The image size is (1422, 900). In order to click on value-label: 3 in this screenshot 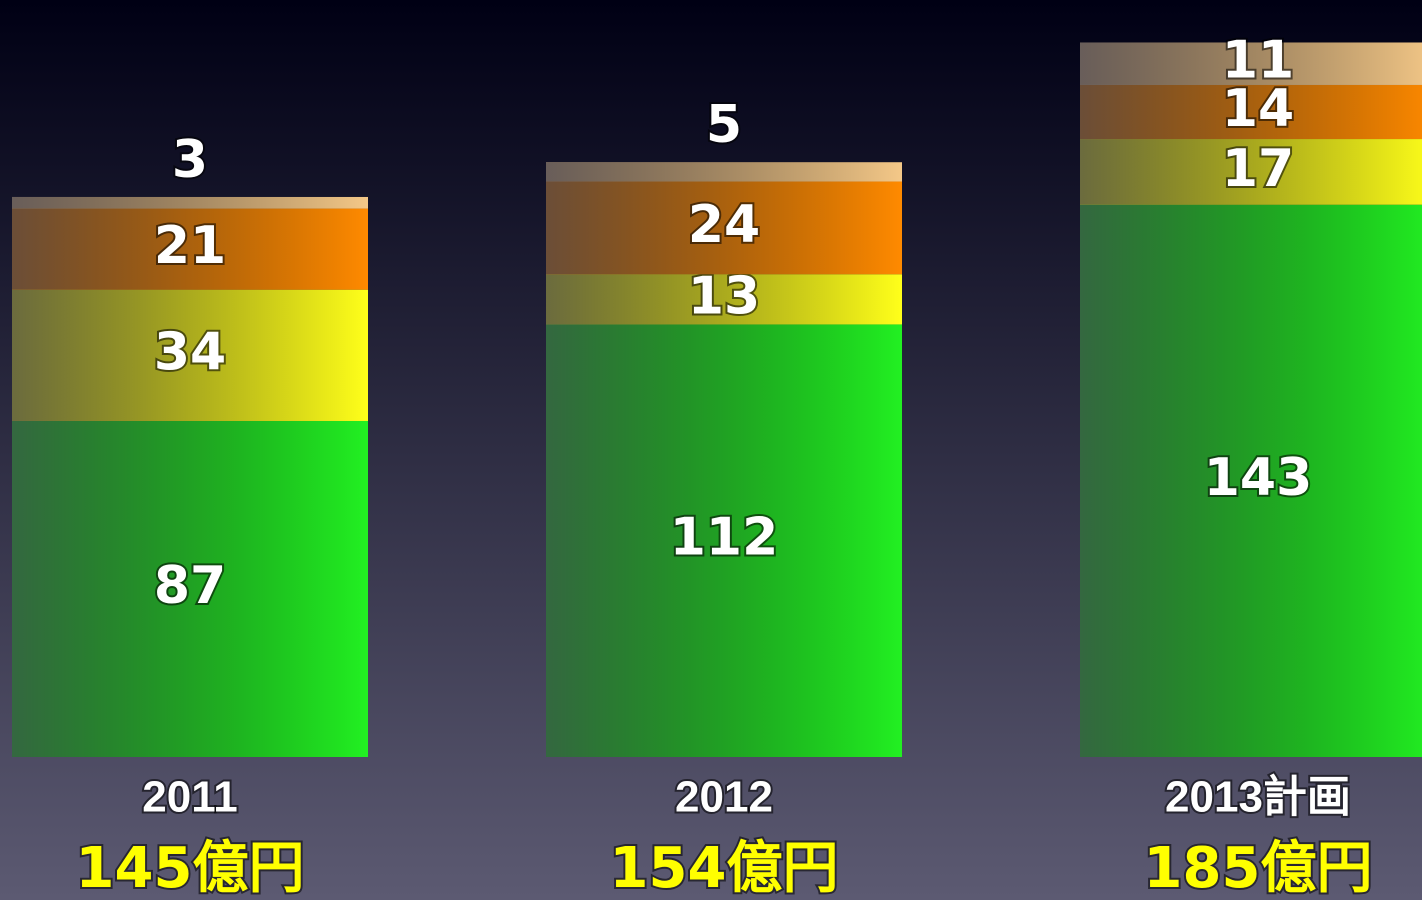, I will do `click(190, 160)`.